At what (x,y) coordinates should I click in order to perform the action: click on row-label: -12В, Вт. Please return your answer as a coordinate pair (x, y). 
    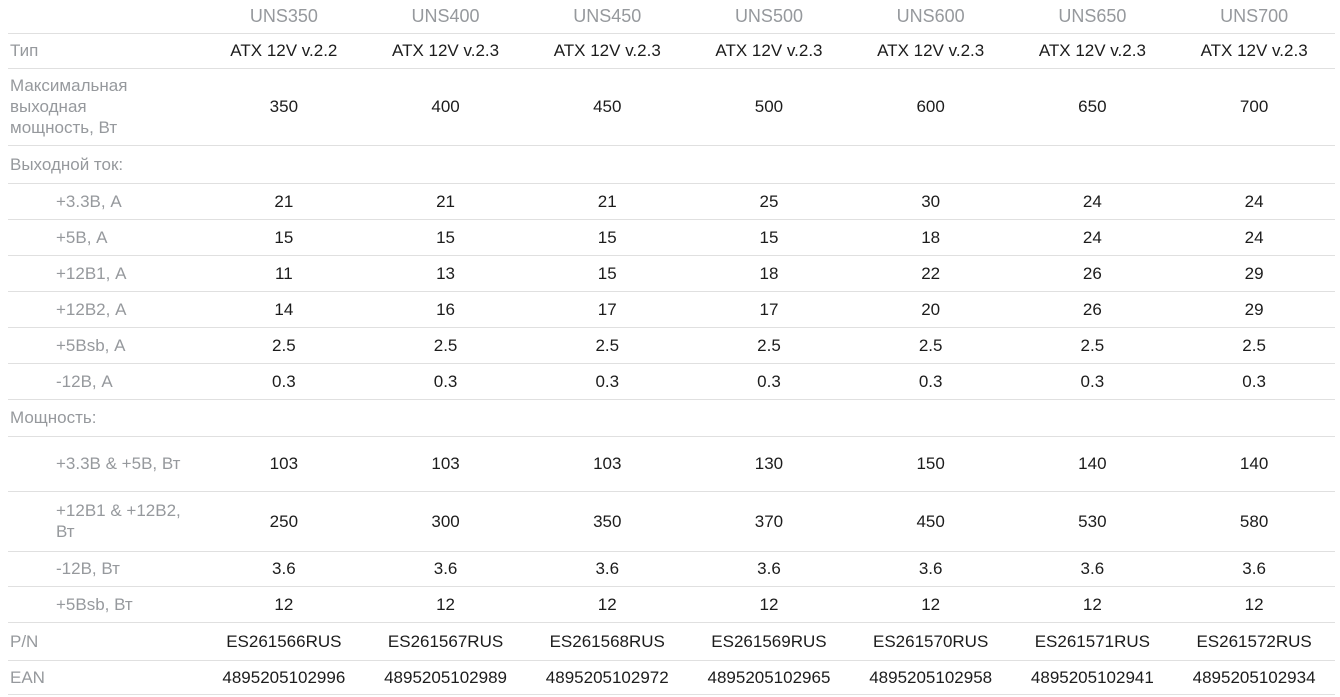
    Looking at the image, I should click on (88, 568).